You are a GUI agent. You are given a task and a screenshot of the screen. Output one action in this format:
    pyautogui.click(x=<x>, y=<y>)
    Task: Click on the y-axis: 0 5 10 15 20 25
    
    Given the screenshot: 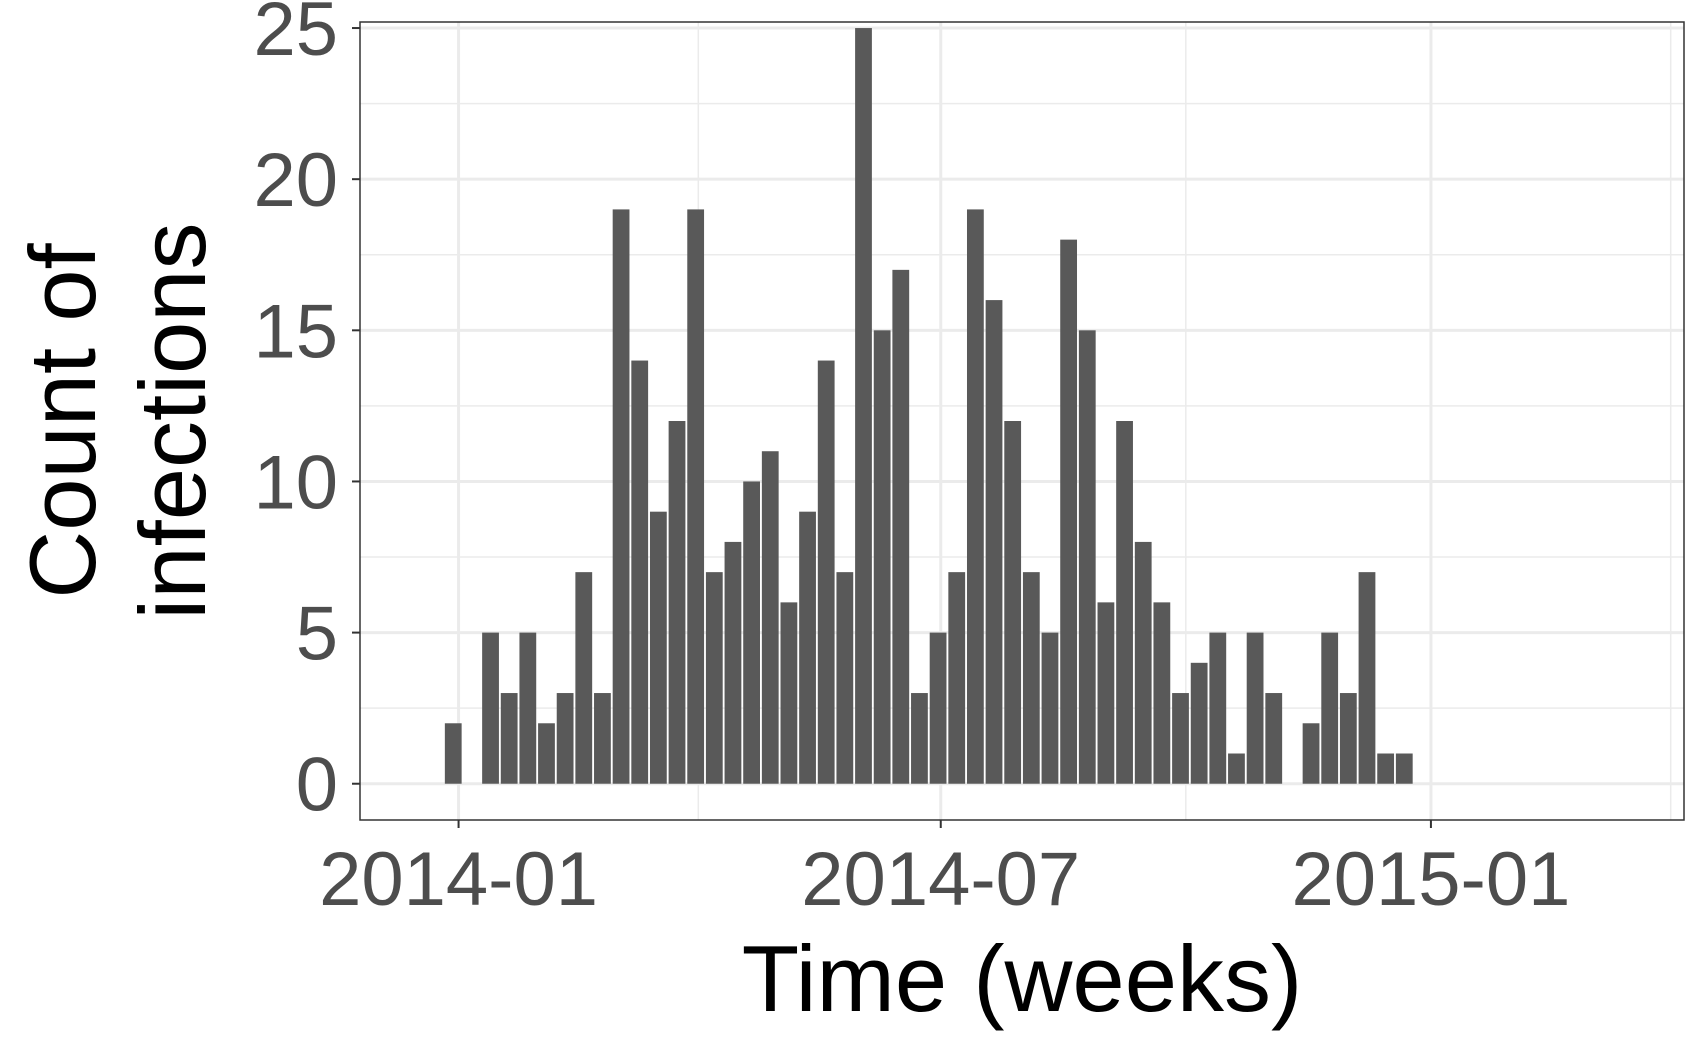 What is the action you would take?
    pyautogui.click(x=306, y=414)
    